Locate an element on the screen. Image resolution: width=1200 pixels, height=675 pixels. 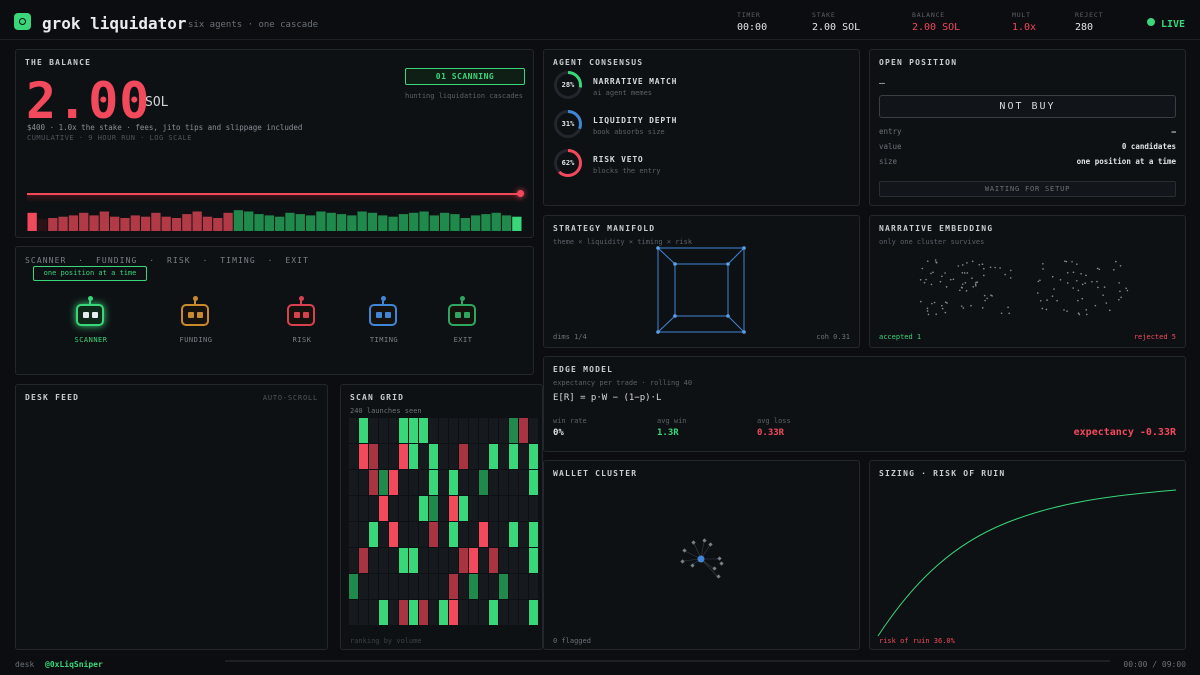
agent-tabs: SCANNER · FUNDING · RISK · TIMING · EXIT is located at coordinates (167, 260).